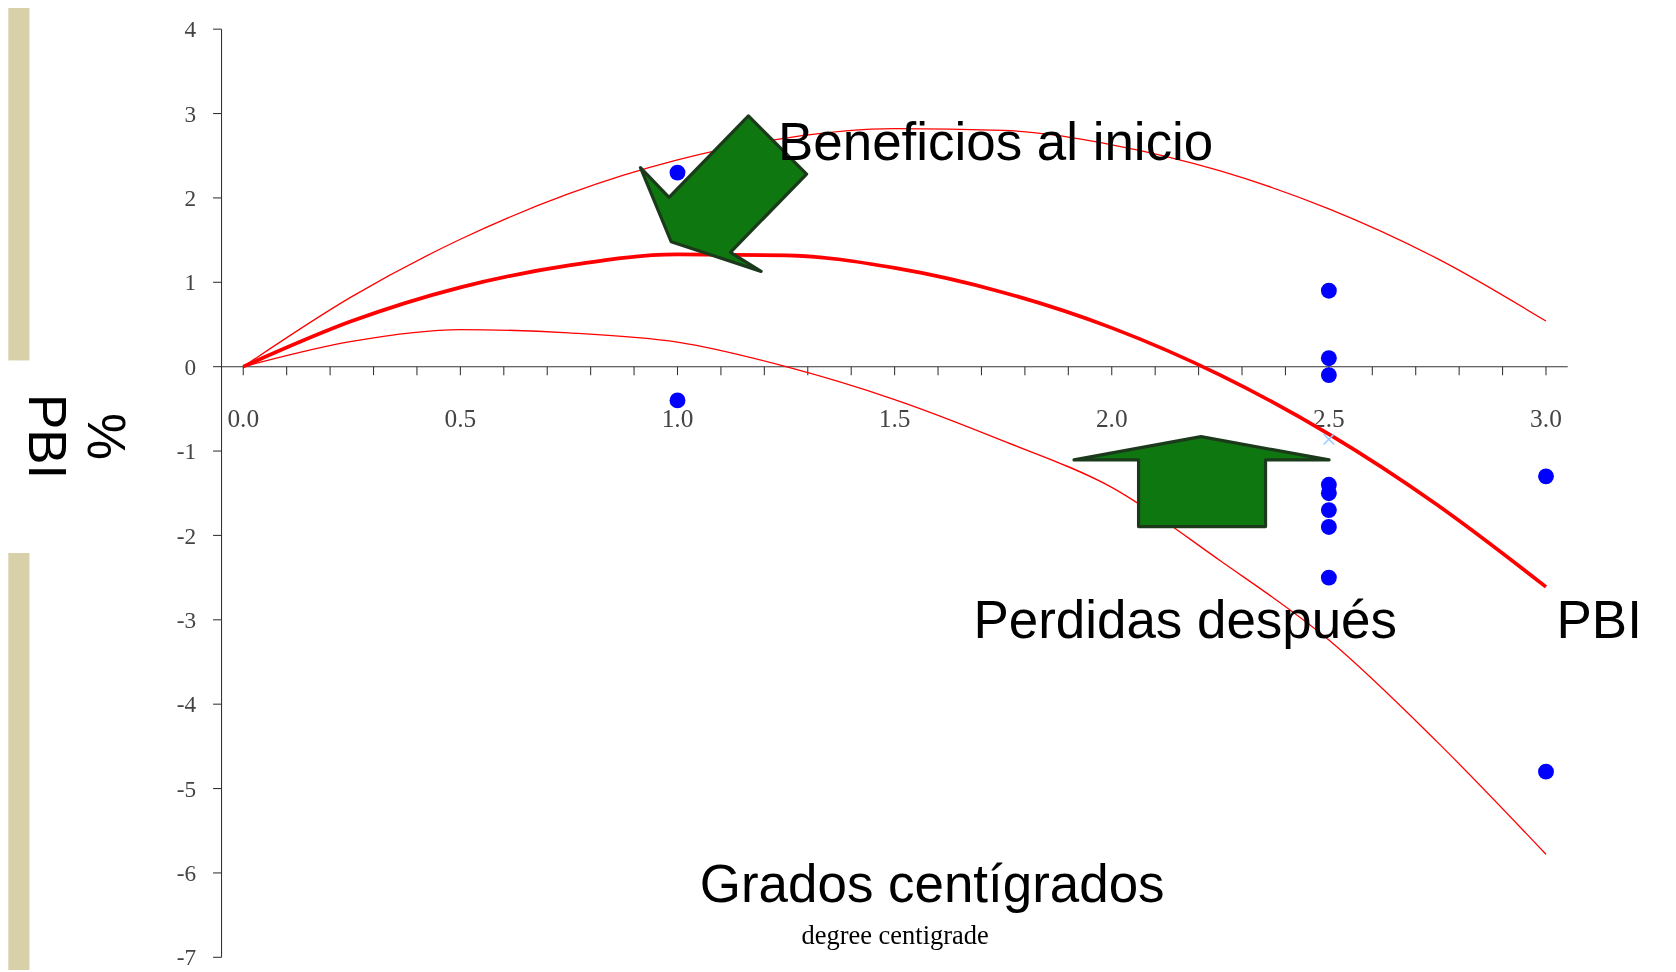 The width and height of the screenshot is (1676, 972). Describe the element at coordinates (190, 282) in the screenshot. I see `y-tick-label: 1` at that location.